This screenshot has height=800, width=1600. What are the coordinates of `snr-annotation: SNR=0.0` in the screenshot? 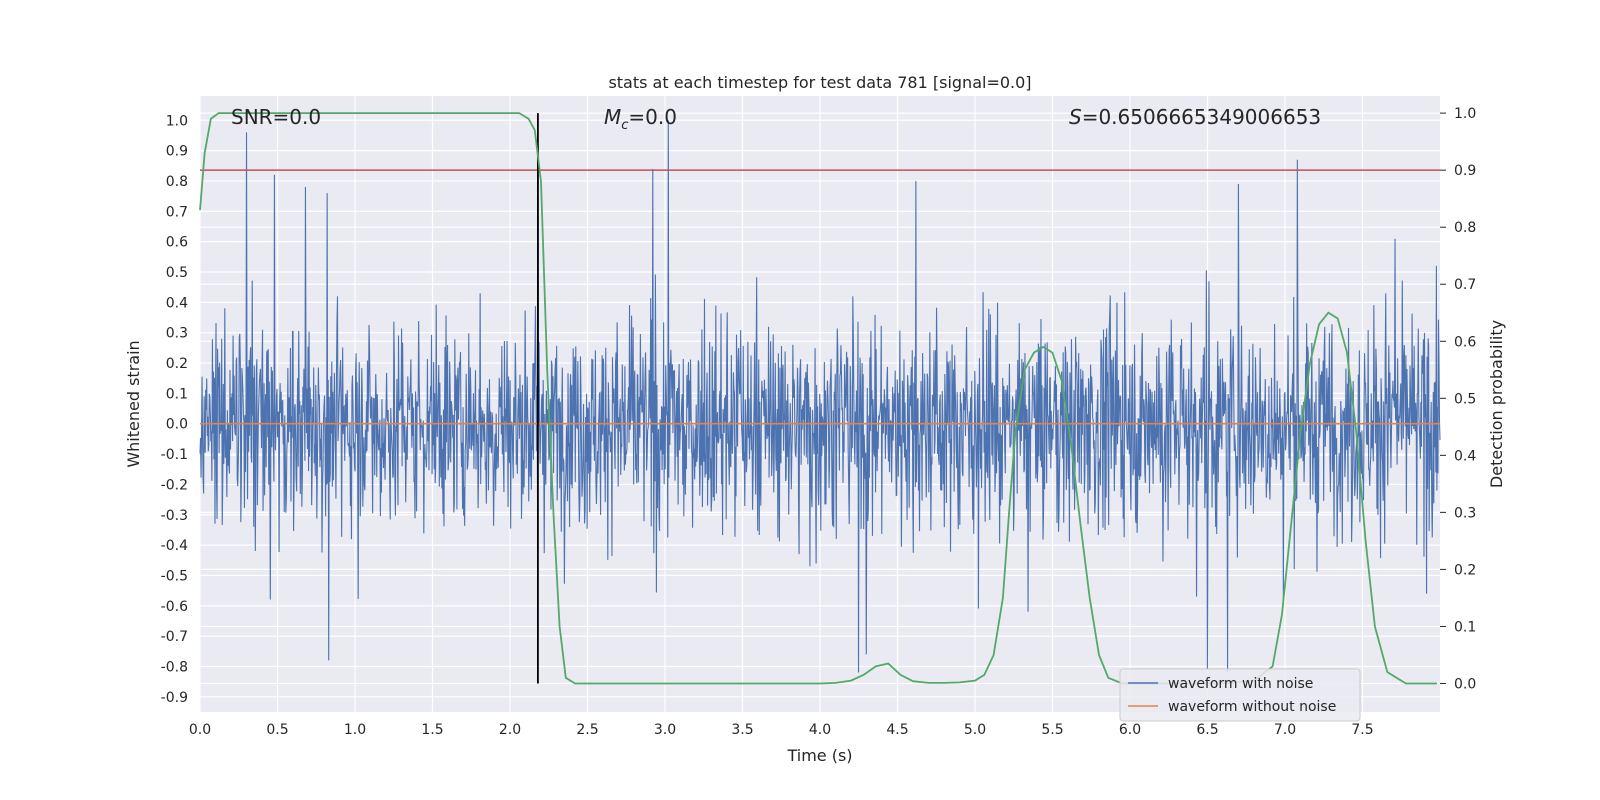 It's located at (276, 117).